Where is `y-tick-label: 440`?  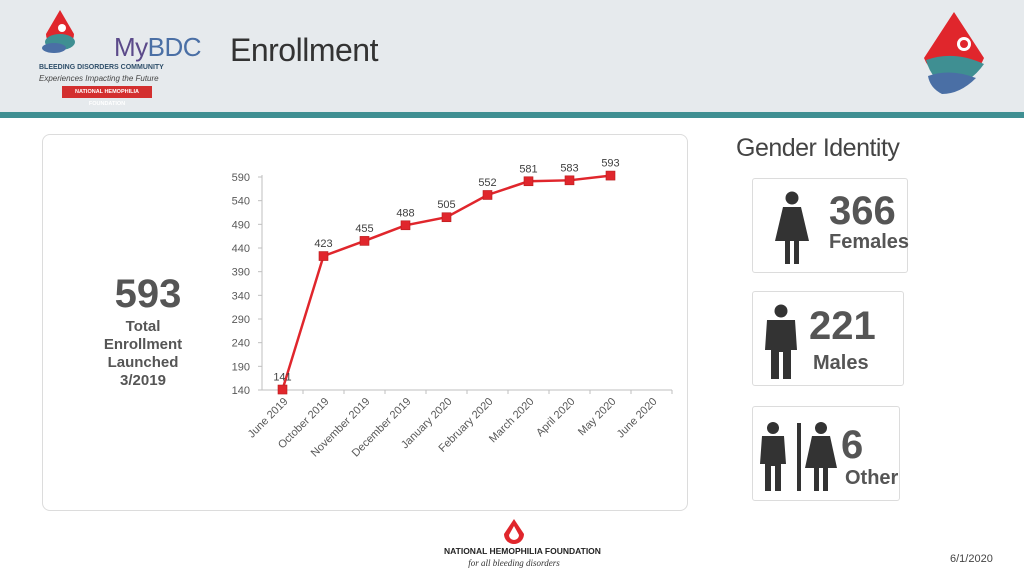 y-tick-label: 440 is located at coordinates (241, 249).